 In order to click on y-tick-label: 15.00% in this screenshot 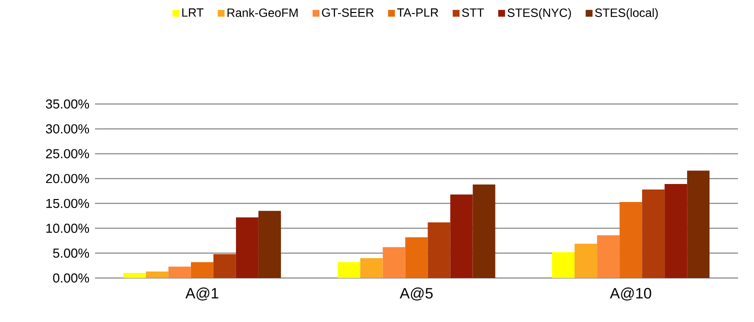, I will do `click(68, 203)`.